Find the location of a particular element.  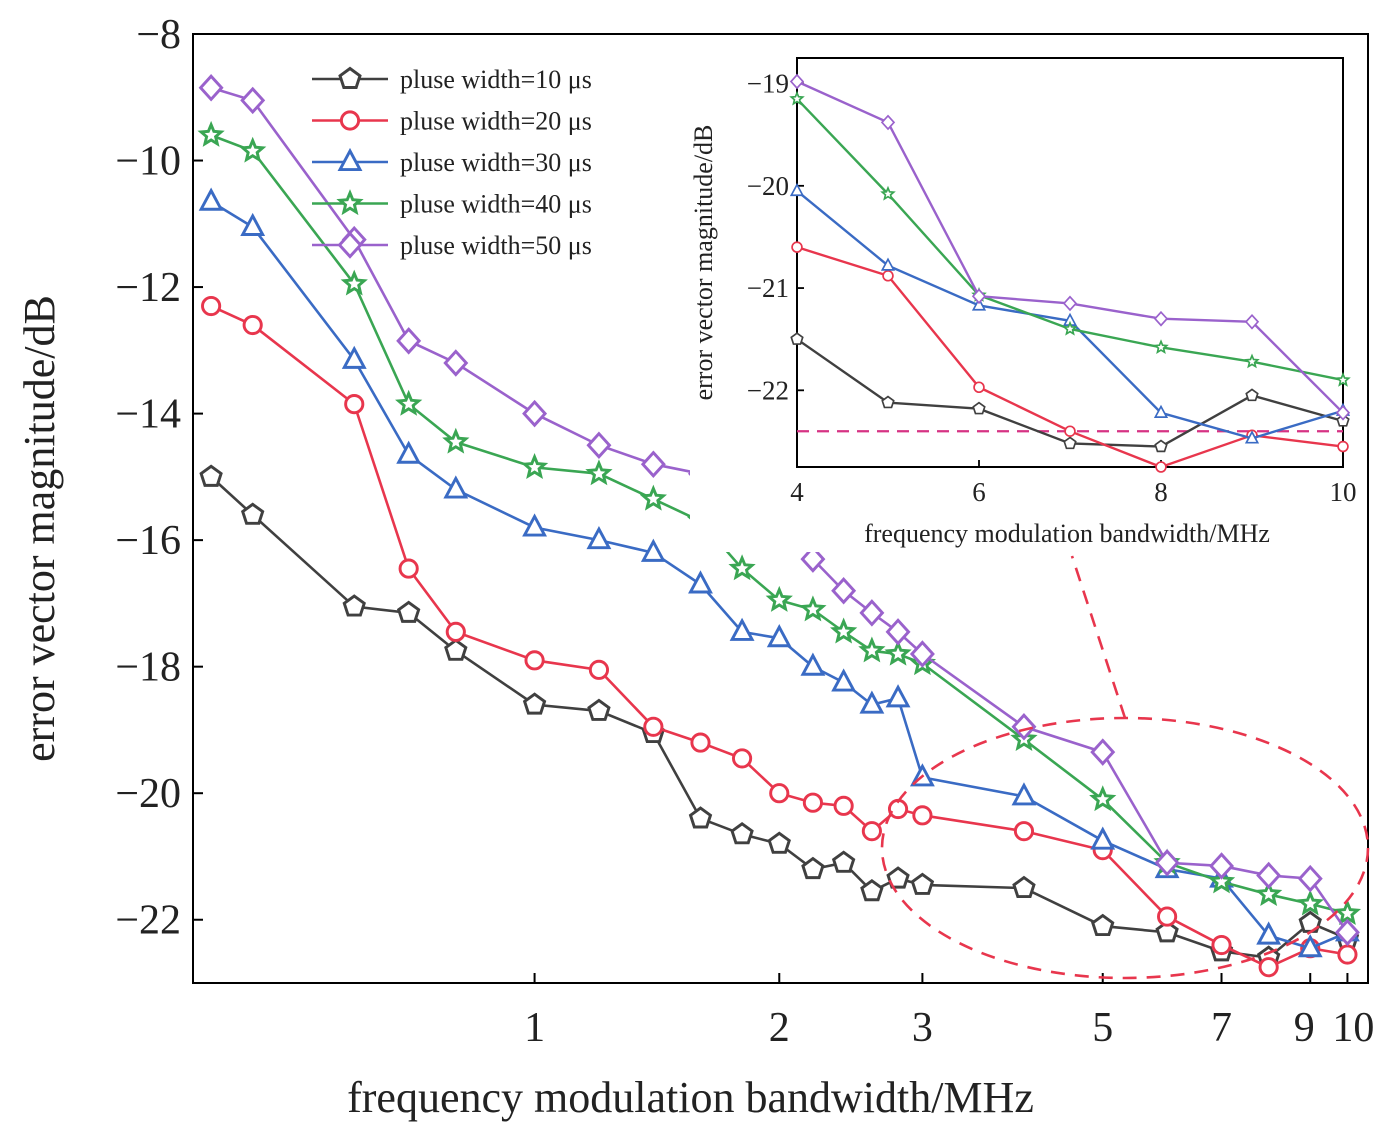

x-tick-label: 3 is located at coordinates (922, 1028).